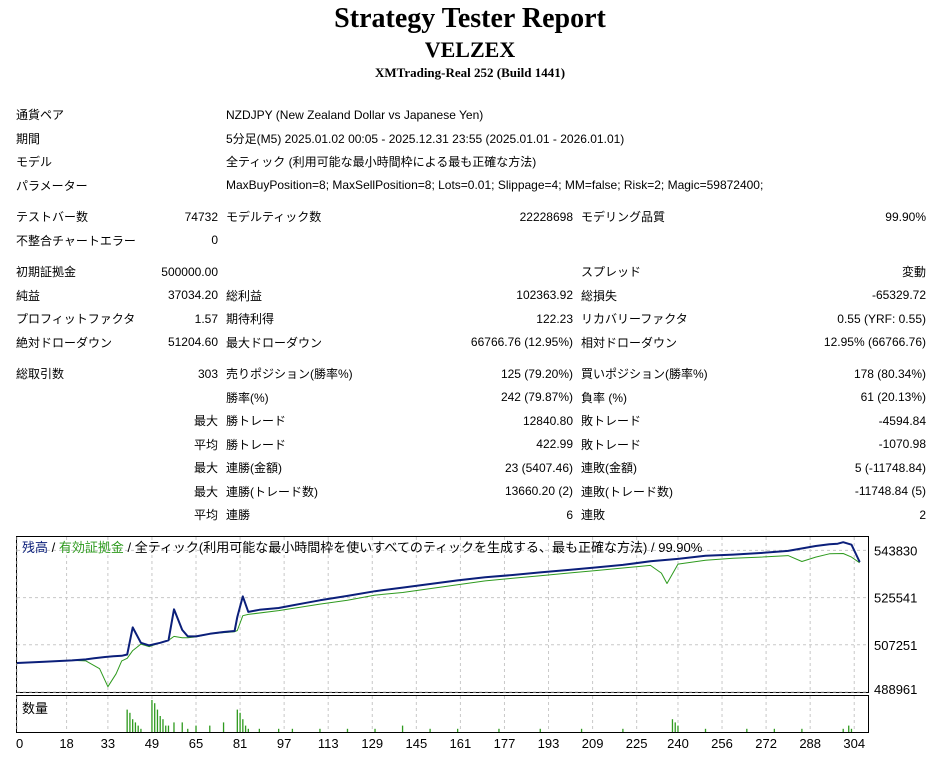 The height and width of the screenshot is (766, 940). What do you see at coordinates (189, 271) in the screenshot?
I see `stat-value: 500000.00` at bounding box center [189, 271].